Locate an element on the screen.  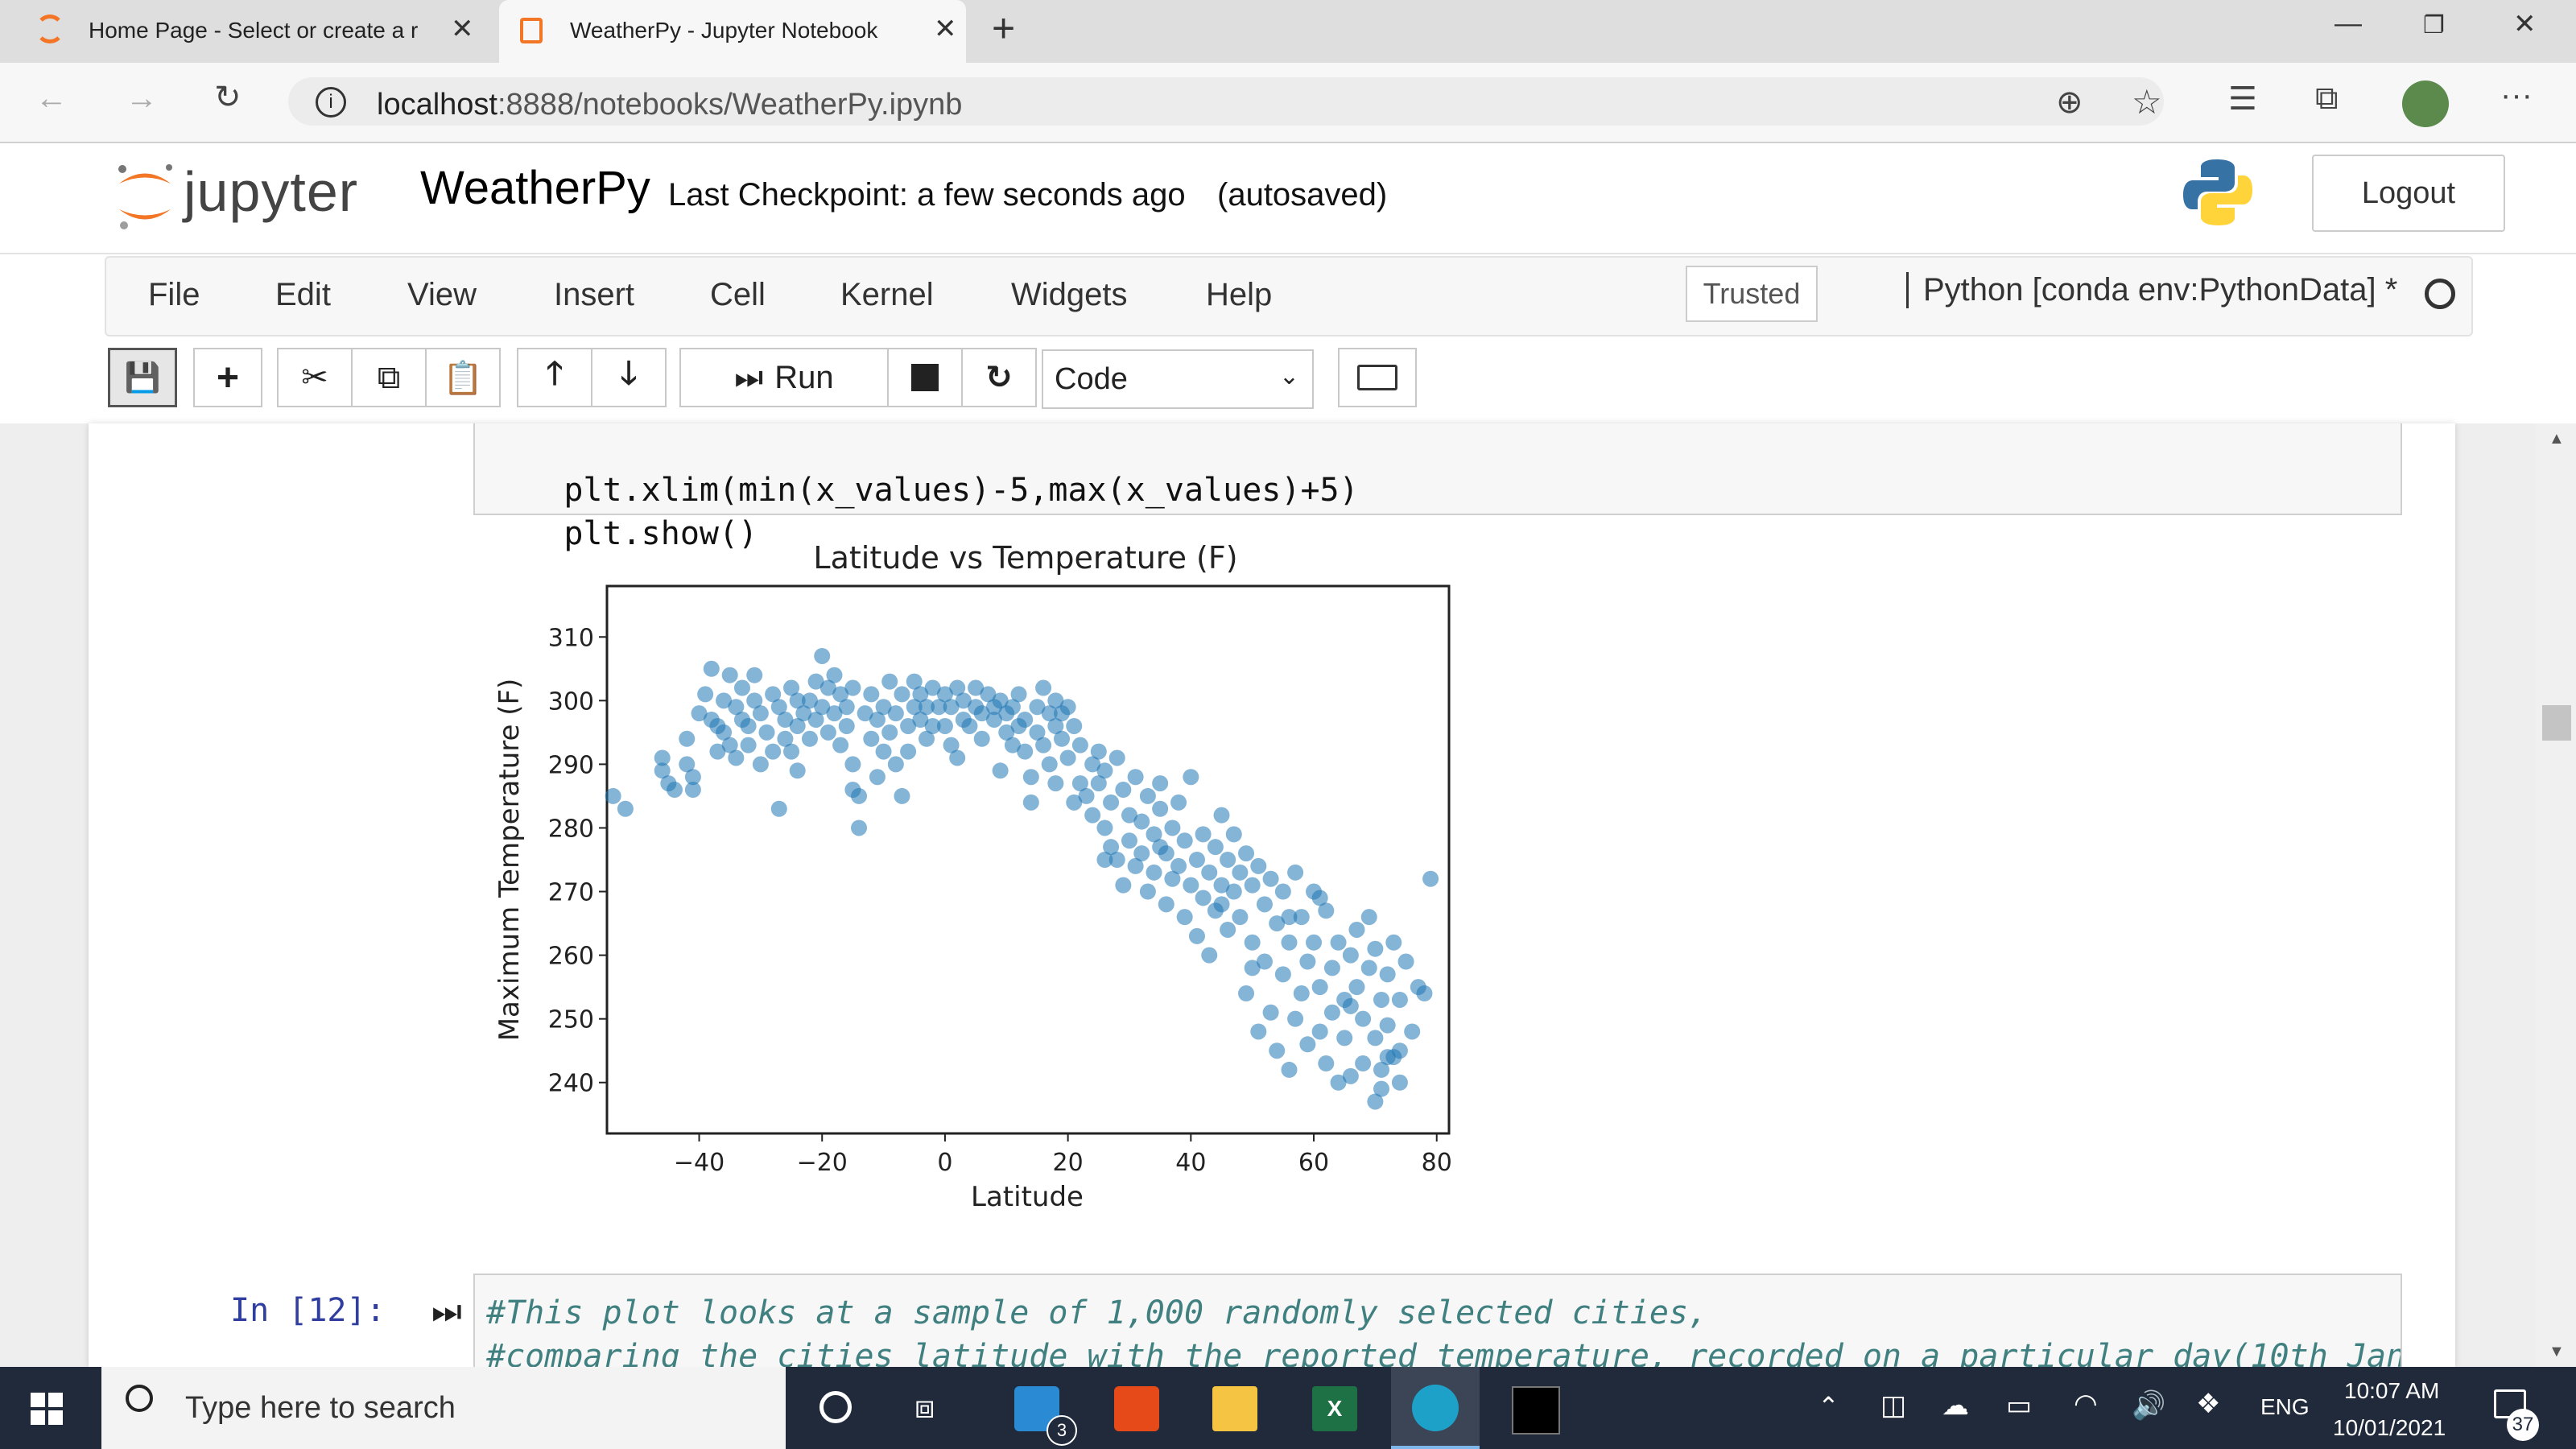
language-indicator: ENG is located at coordinates (2285, 1406).